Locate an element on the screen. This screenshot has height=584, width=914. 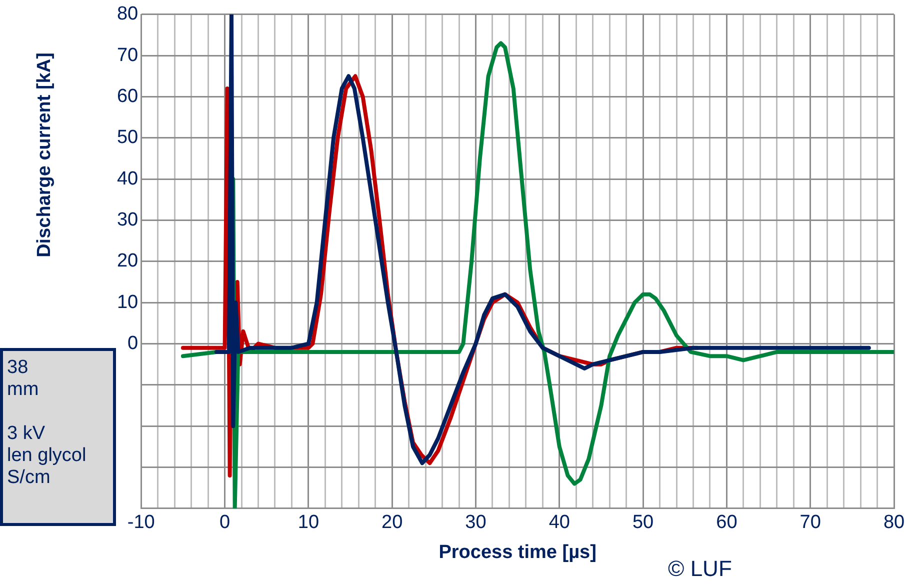
y-tick-label: 20 is located at coordinates (127, 261).